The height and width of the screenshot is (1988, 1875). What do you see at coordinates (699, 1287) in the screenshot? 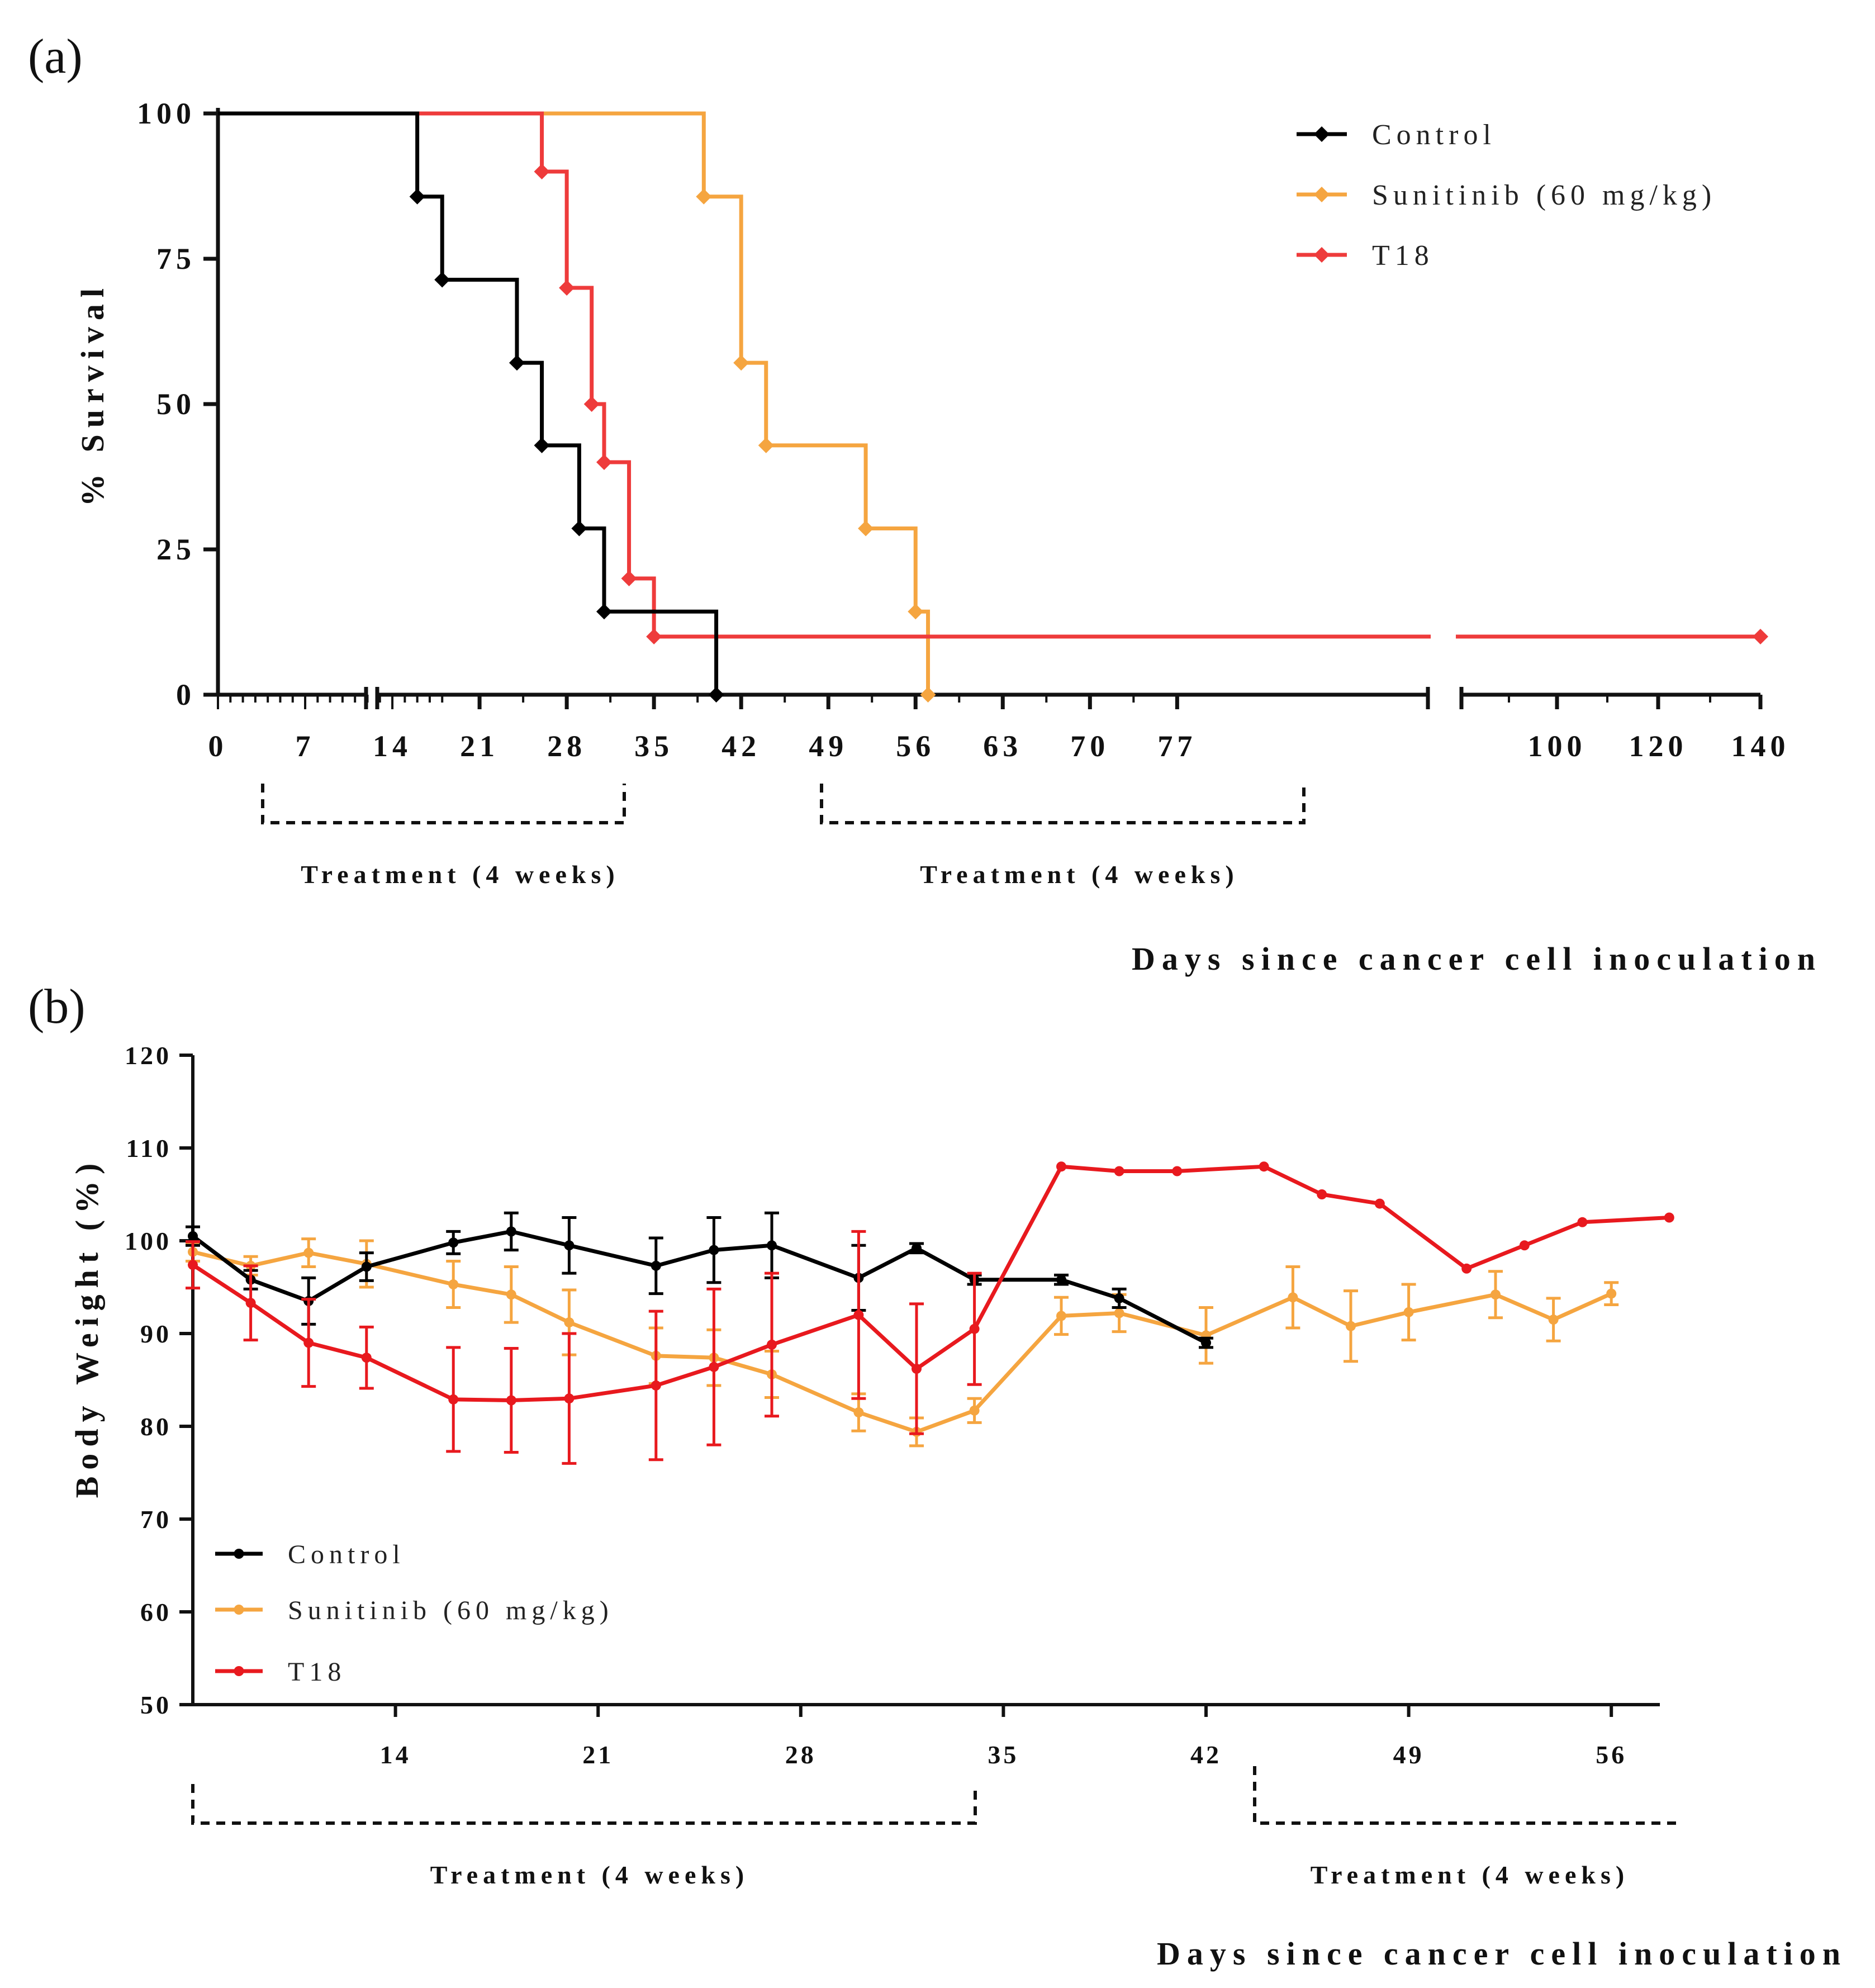
I see `weight-line-control` at bounding box center [699, 1287].